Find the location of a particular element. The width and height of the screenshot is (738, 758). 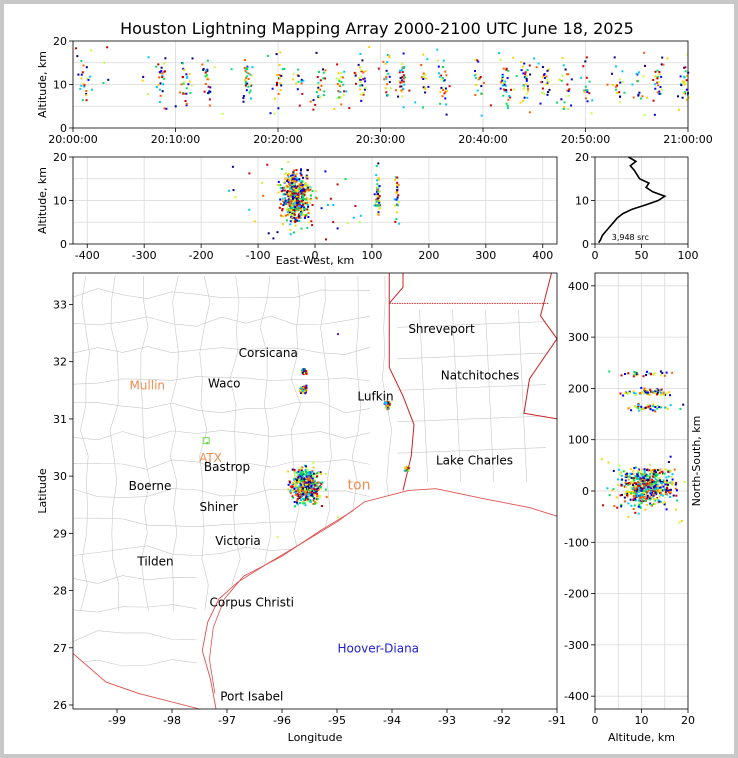

map-y-tick-label: 33 is located at coordinates (60, 304).